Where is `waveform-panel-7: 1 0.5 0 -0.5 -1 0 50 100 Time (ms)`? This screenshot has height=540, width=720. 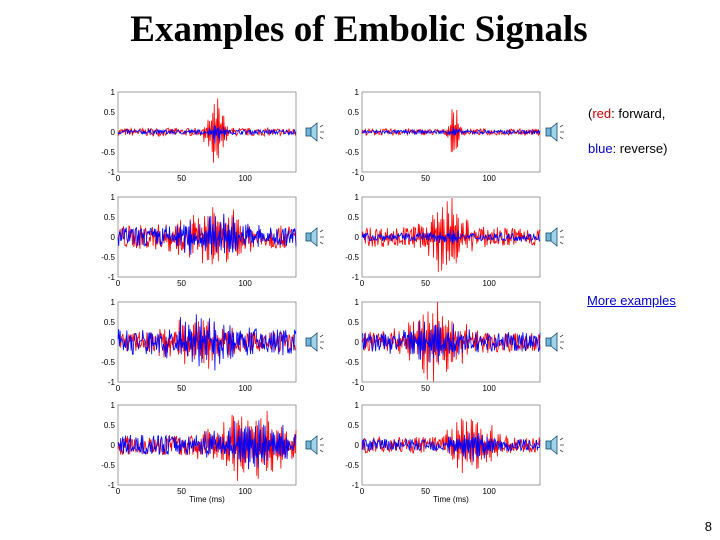
waveform-panel-7: 1 0.5 0 -0.5 -1 0 50 100 Time (ms) is located at coordinates (199, 452).